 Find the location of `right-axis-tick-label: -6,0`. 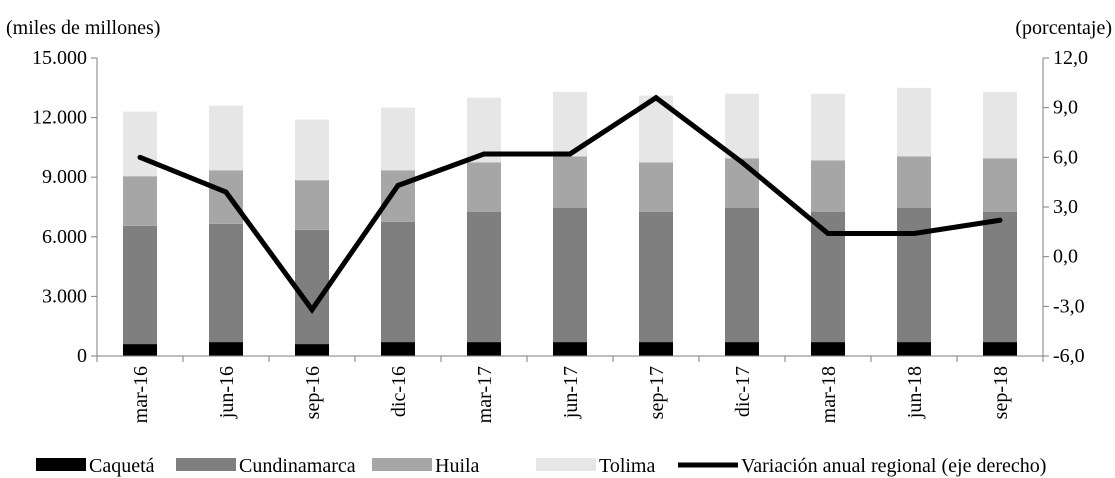

right-axis-tick-label: -6,0 is located at coordinates (1069, 356).